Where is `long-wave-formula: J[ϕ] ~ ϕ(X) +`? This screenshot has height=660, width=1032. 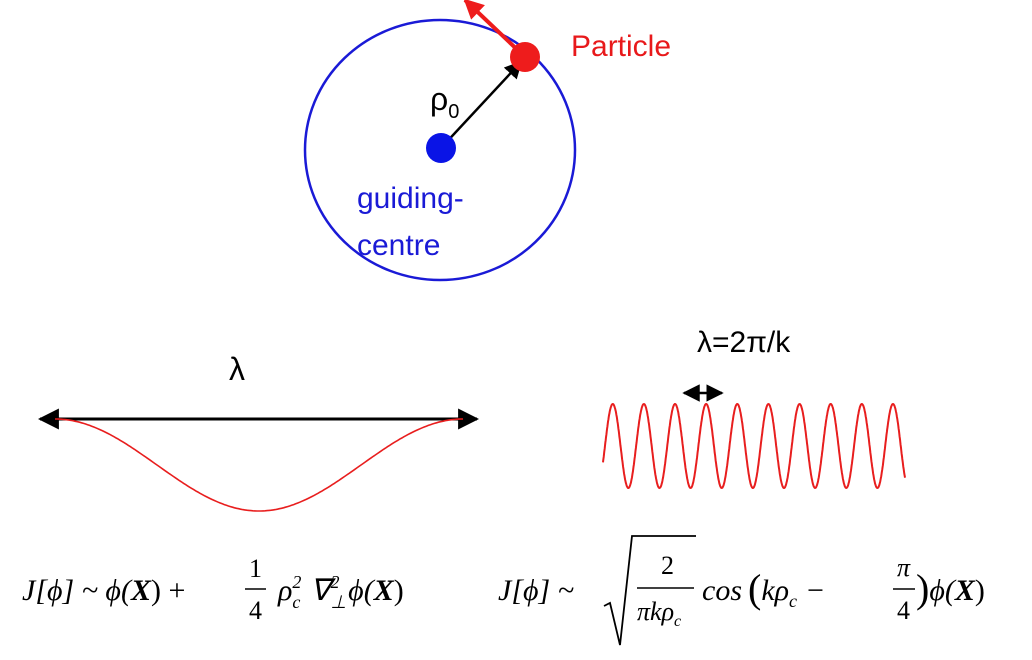 long-wave-formula: J[ϕ] ~ ϕ(X) + is located at coordinates (103, 590).